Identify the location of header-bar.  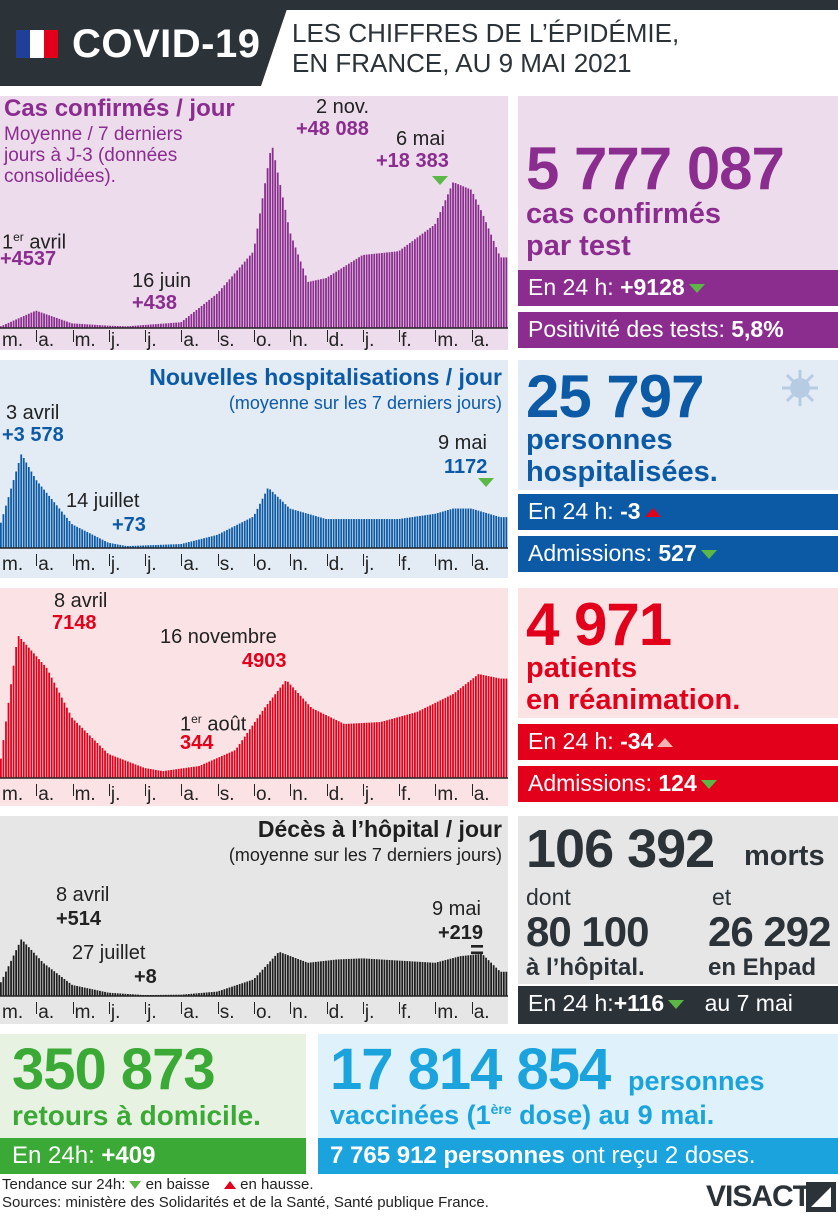
(419, 5).